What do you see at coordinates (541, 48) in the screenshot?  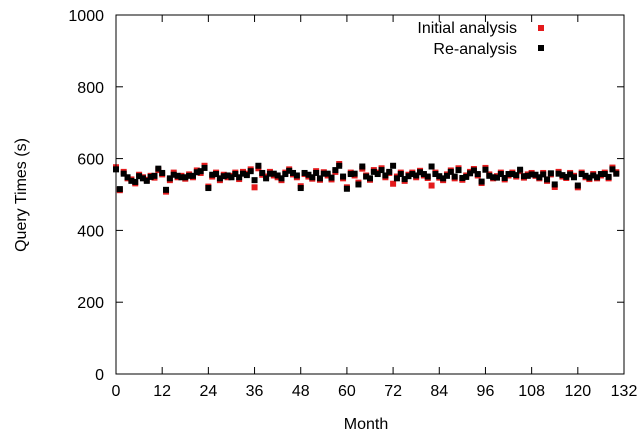 I see `legend-swatch-re-analysis` at bounding box center [541, 48].